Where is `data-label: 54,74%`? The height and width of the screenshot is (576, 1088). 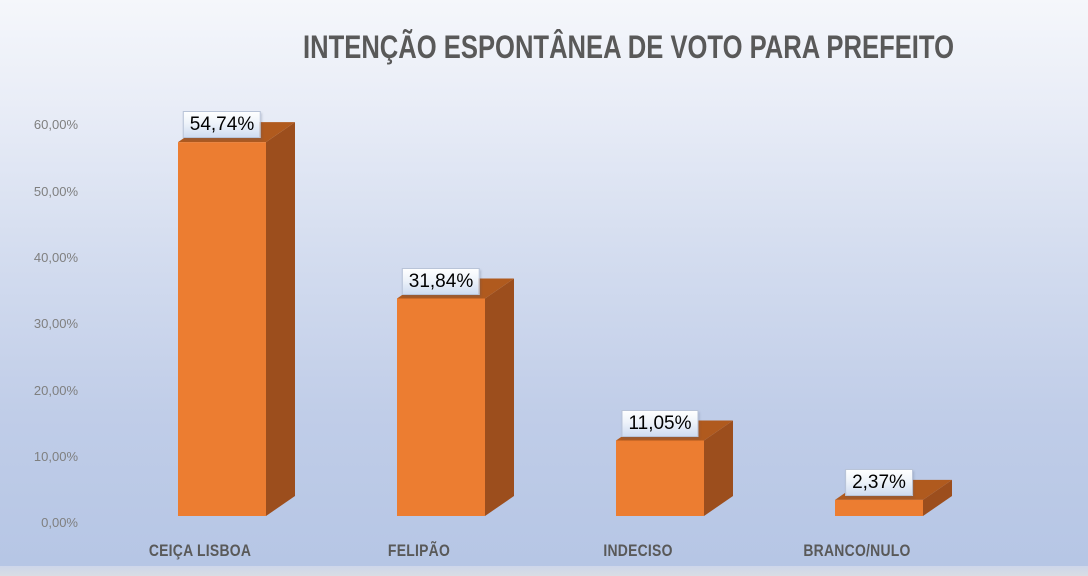
data-label: 54,74% is located at coordinates (222, 125).